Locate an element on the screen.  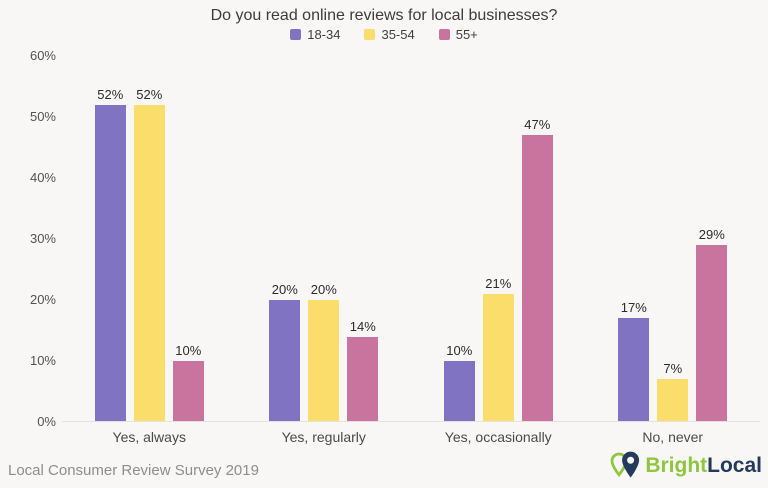
legend: 18-34 35-54 55+ is located at coordinates (384, 34).